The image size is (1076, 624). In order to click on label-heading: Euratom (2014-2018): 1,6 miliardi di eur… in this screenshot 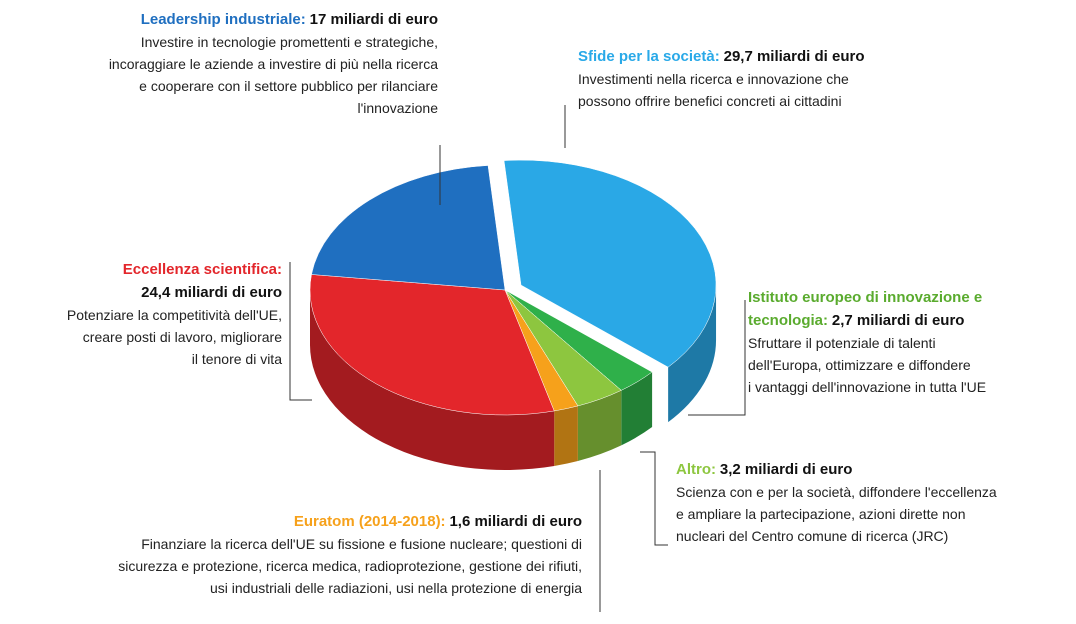, I will do `click(296, 521)`.